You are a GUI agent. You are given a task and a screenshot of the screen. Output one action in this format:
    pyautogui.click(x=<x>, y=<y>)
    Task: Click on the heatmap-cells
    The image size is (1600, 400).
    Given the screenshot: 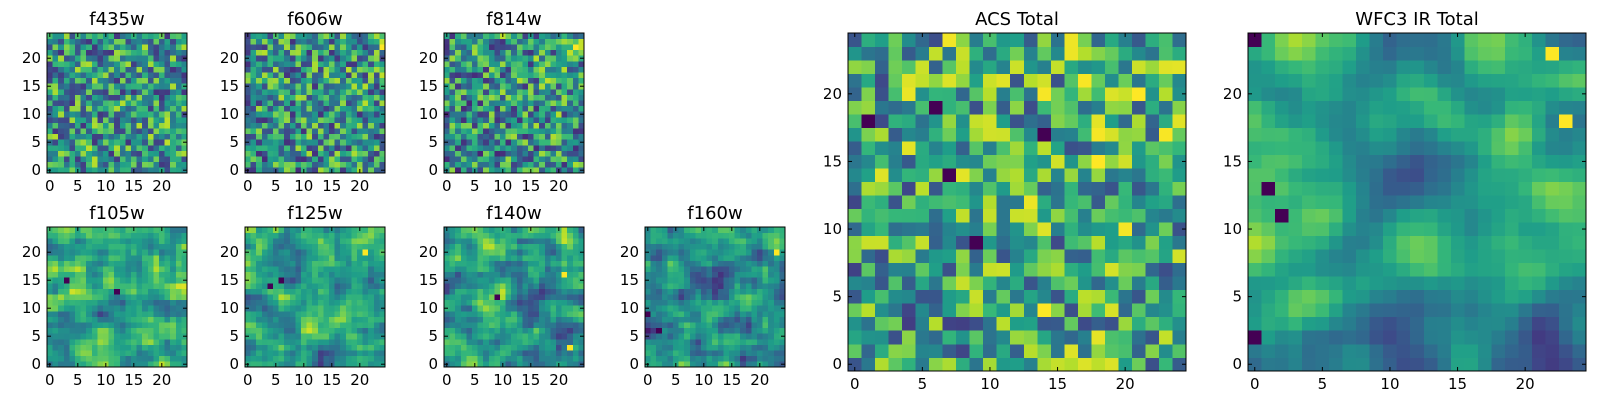 What is the action you would take?
    pyautogui.click(x=514, y=103)
    